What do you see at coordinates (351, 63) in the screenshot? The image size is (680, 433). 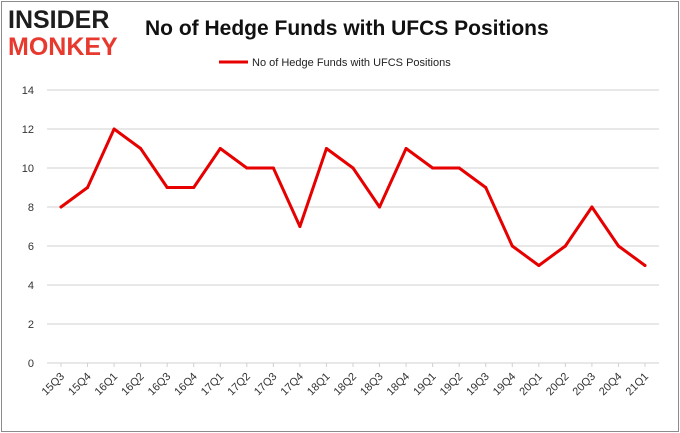 I see `legend-label: No of Hedge Funds with UFCS Positions` at bounding box center [351, 63].